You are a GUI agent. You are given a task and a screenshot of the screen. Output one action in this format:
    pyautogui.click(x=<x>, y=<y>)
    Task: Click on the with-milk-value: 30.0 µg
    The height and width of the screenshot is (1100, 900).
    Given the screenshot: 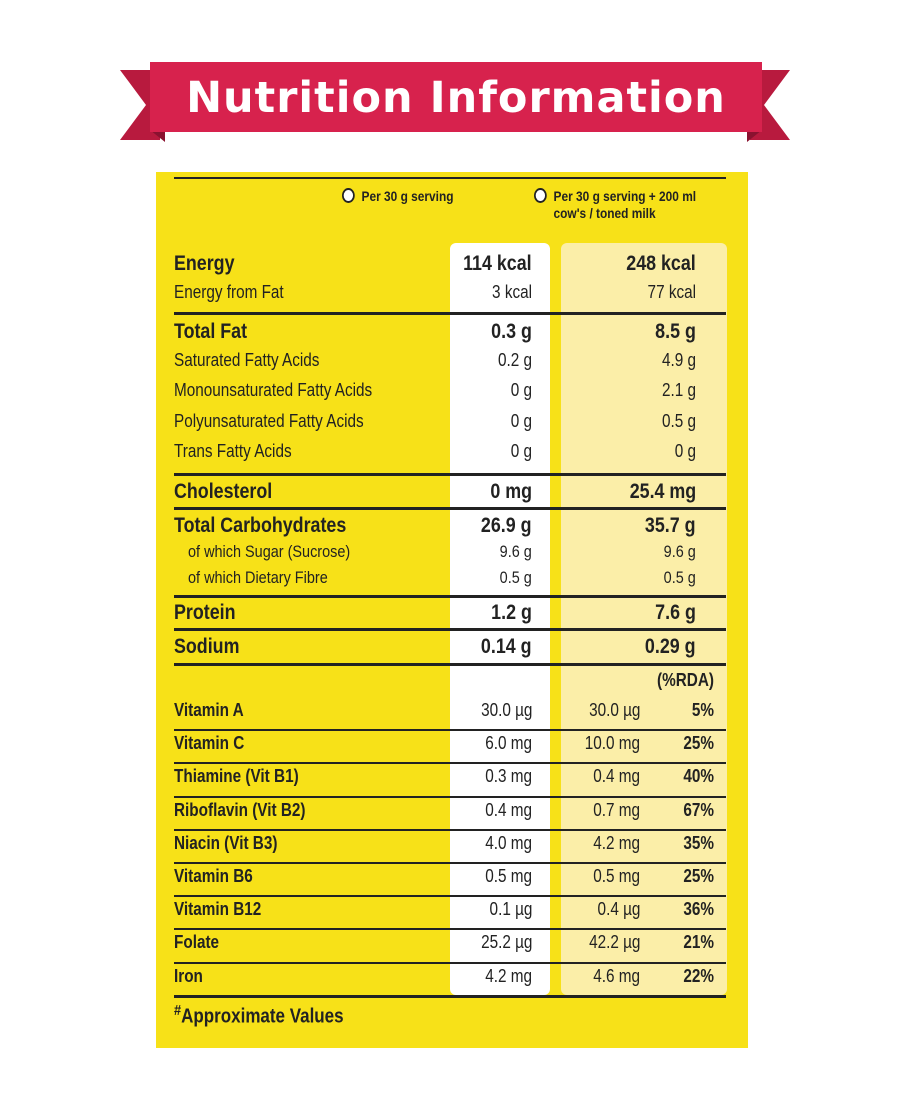 What is the action you would take?
    pyautogui.click(x=614, y=710)
    